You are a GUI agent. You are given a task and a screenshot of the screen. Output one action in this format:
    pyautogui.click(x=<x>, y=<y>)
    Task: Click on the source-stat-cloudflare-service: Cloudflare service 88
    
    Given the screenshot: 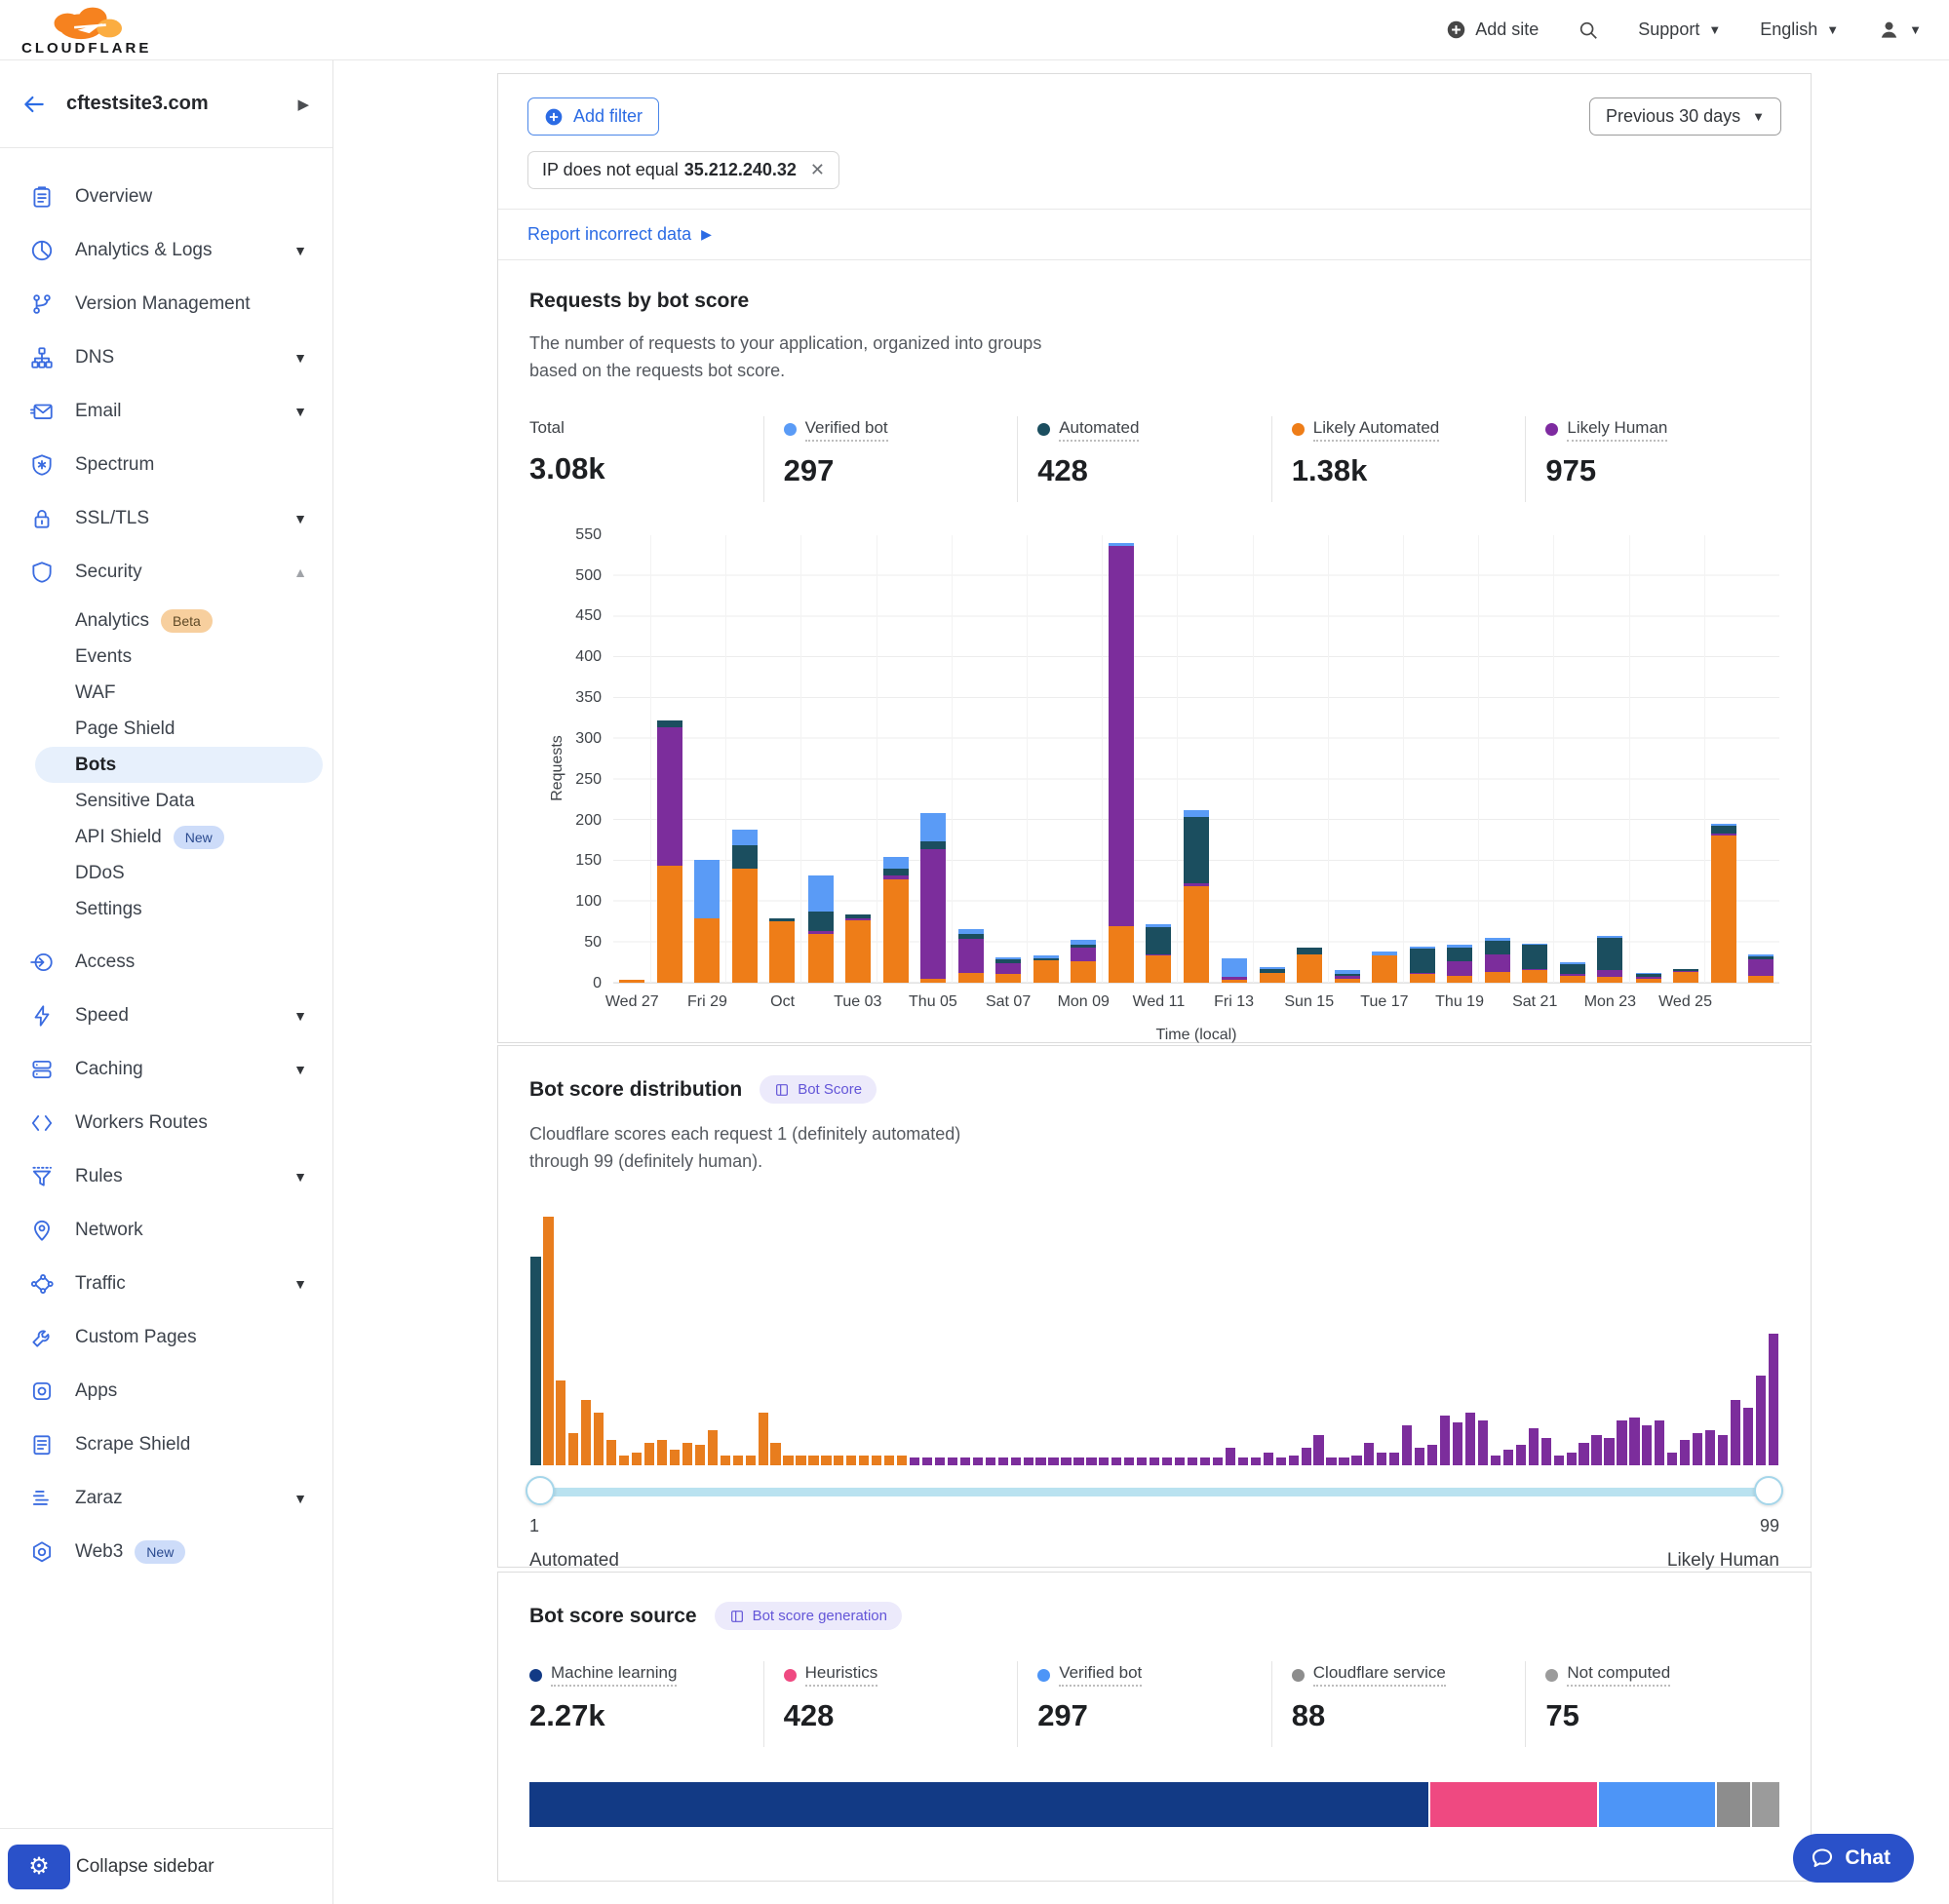 What is the action you would take?
    pyautogui.click(x=1398, y=1704)
    